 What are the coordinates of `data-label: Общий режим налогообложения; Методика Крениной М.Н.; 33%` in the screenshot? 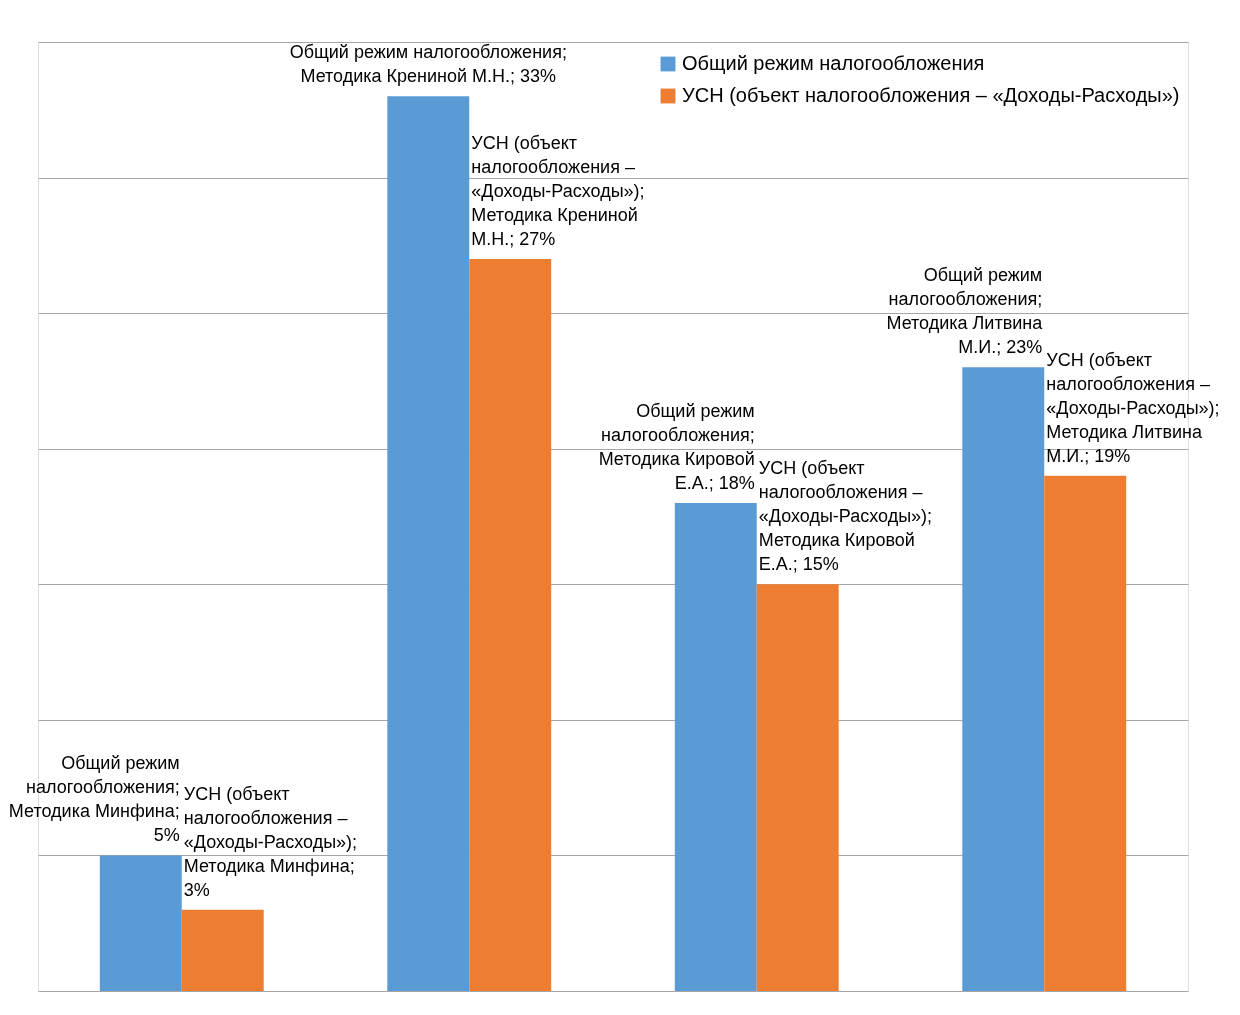 It's located at (428, 64).